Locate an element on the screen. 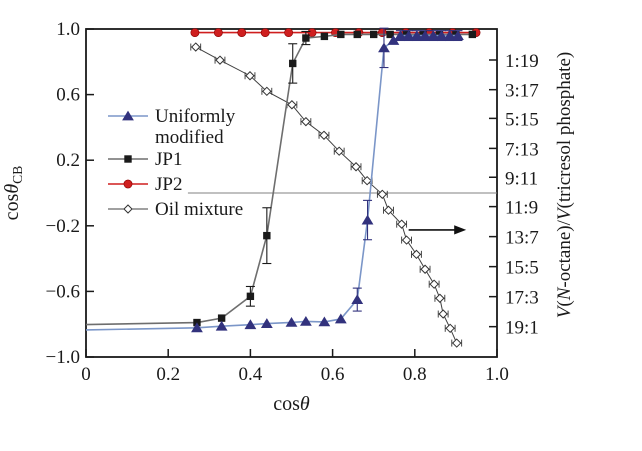 This screenshot has height=451, width=642. y-right-tick-label: 3:17 is located at coordinates (522, 91).